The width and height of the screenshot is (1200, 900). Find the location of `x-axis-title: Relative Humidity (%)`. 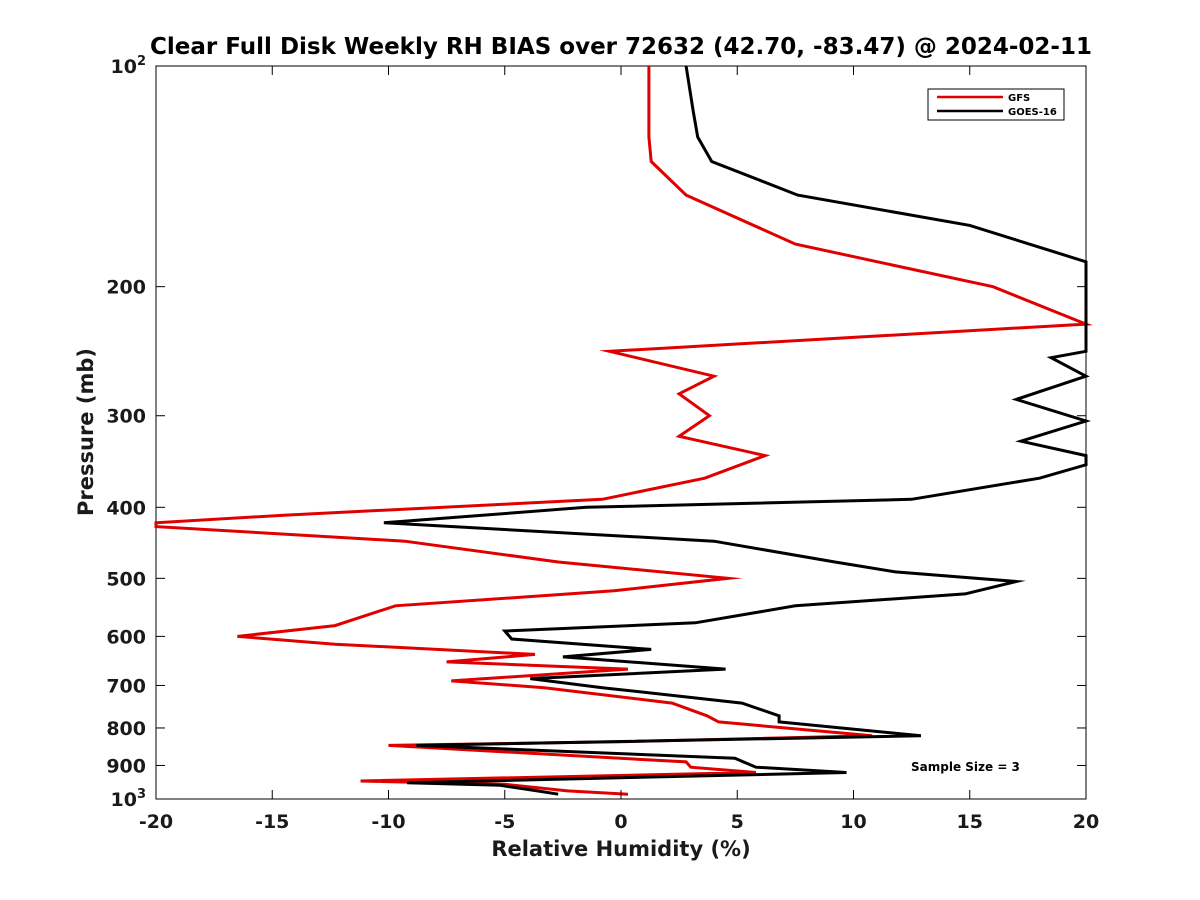

x-axis-title: Relative Humidity (%) is located at coordinates (620, 849).